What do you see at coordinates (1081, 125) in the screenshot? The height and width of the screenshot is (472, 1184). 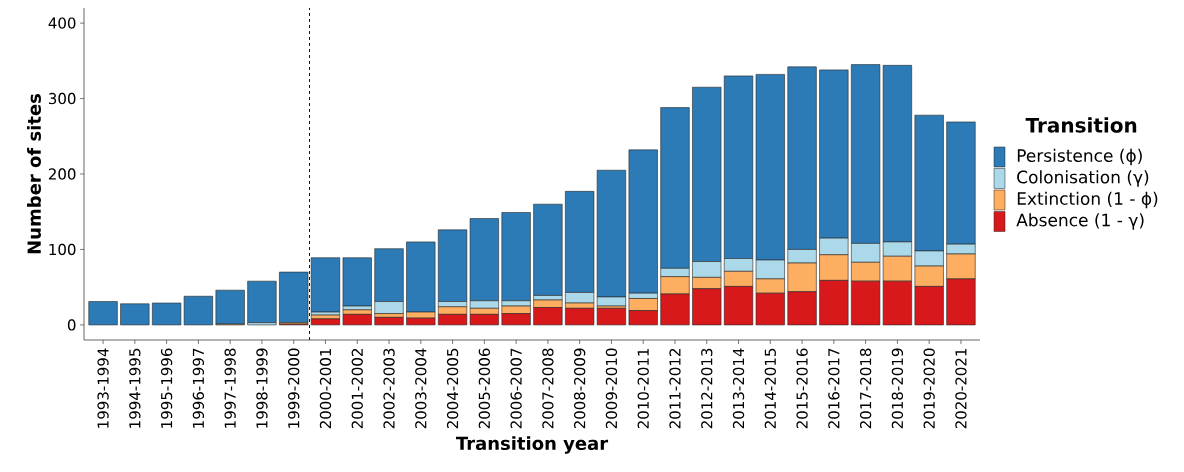 I see `legend-title: Transition` at bounding box center [1081, 125].